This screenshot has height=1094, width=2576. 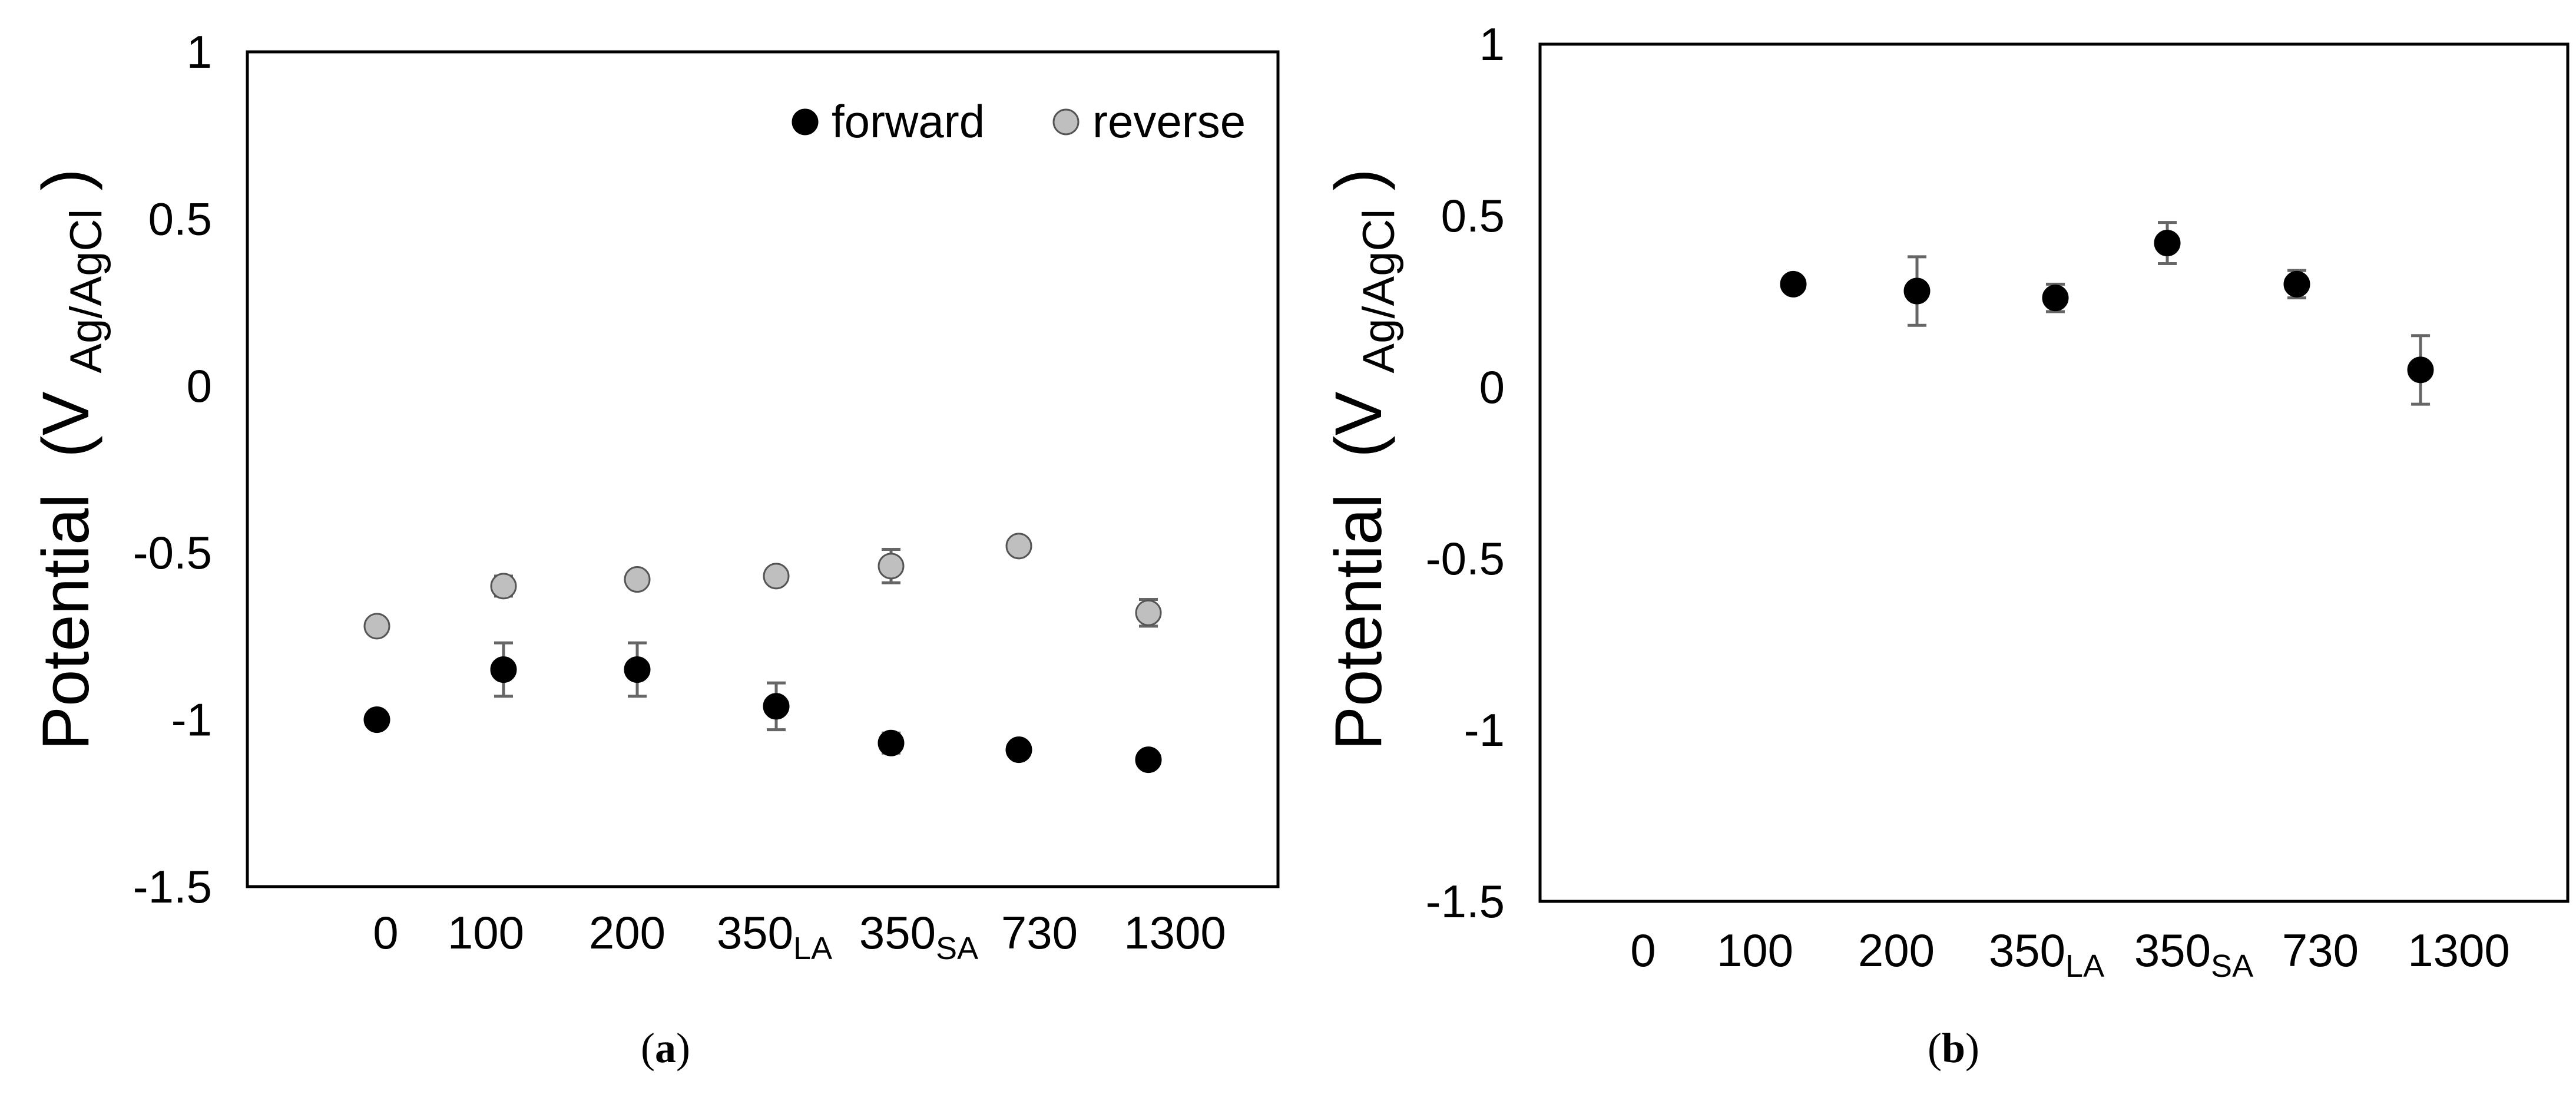 I want to click on x-tick-label-a: 730, so click(x=1039, y=933).